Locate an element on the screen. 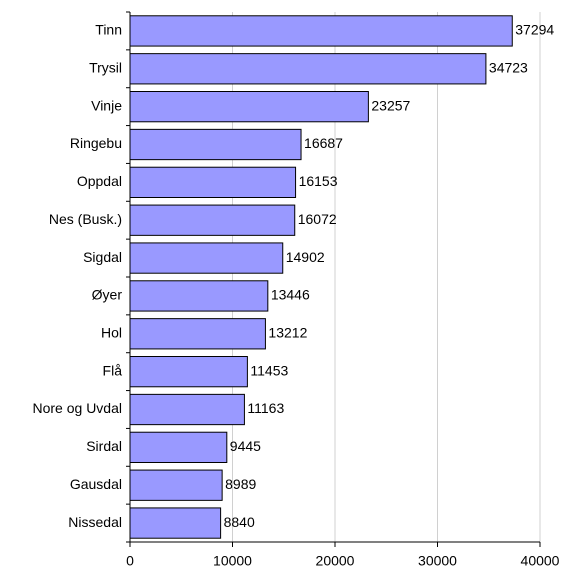 The image size is (566, 571). value-label: 16687 is located at coordinates (323, 143).